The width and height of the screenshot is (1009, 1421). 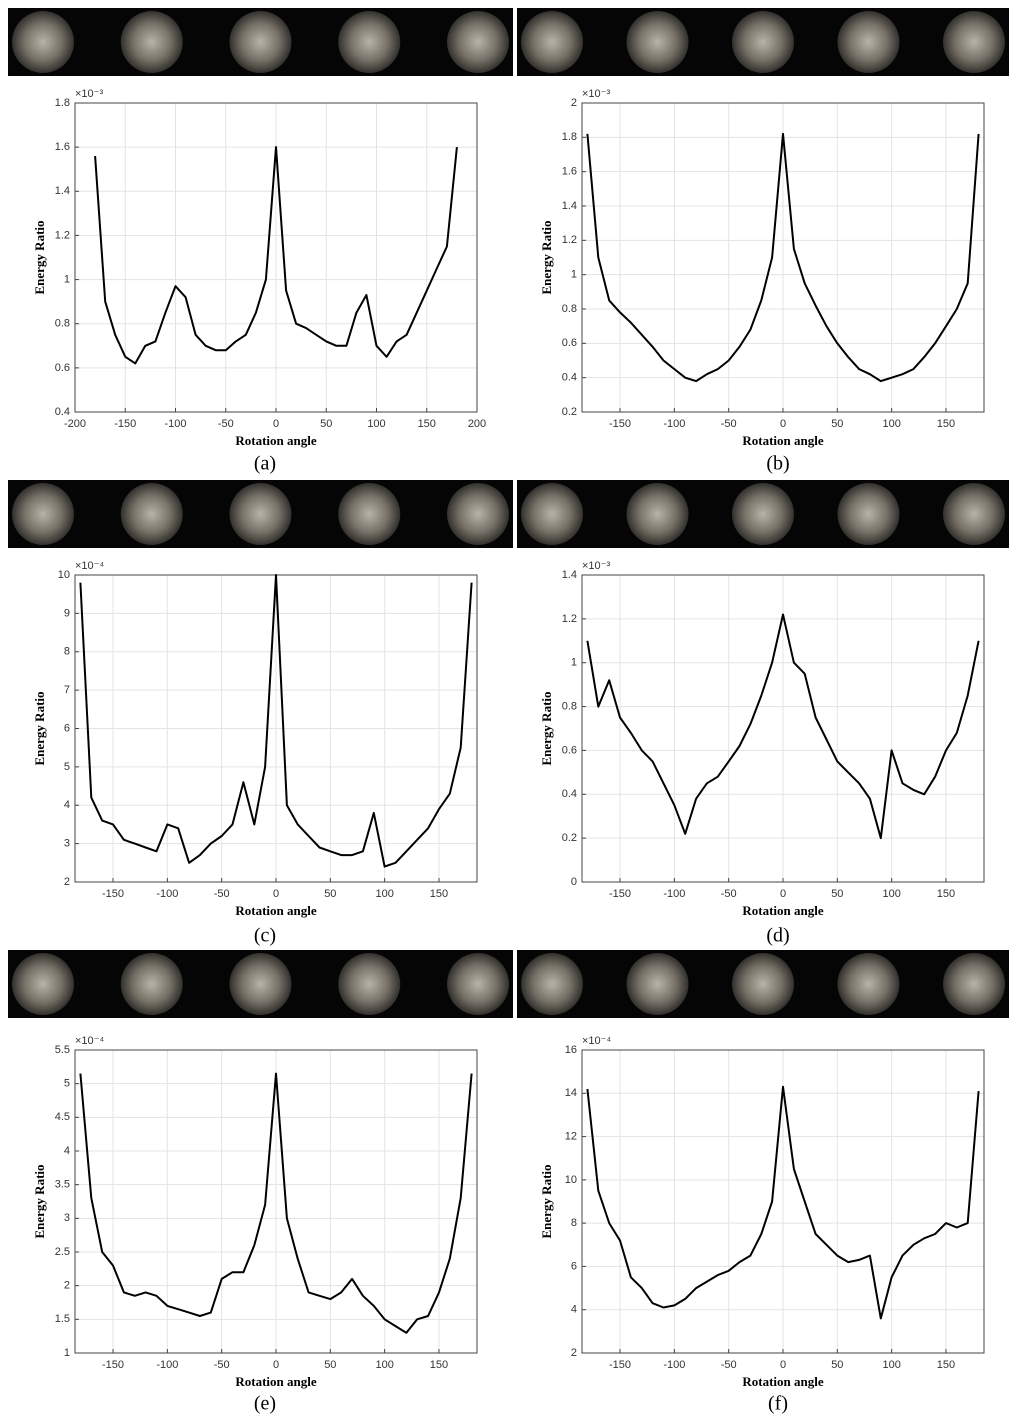 I want to click on y-tick-label: 1.6, so click(x=569, y=172).